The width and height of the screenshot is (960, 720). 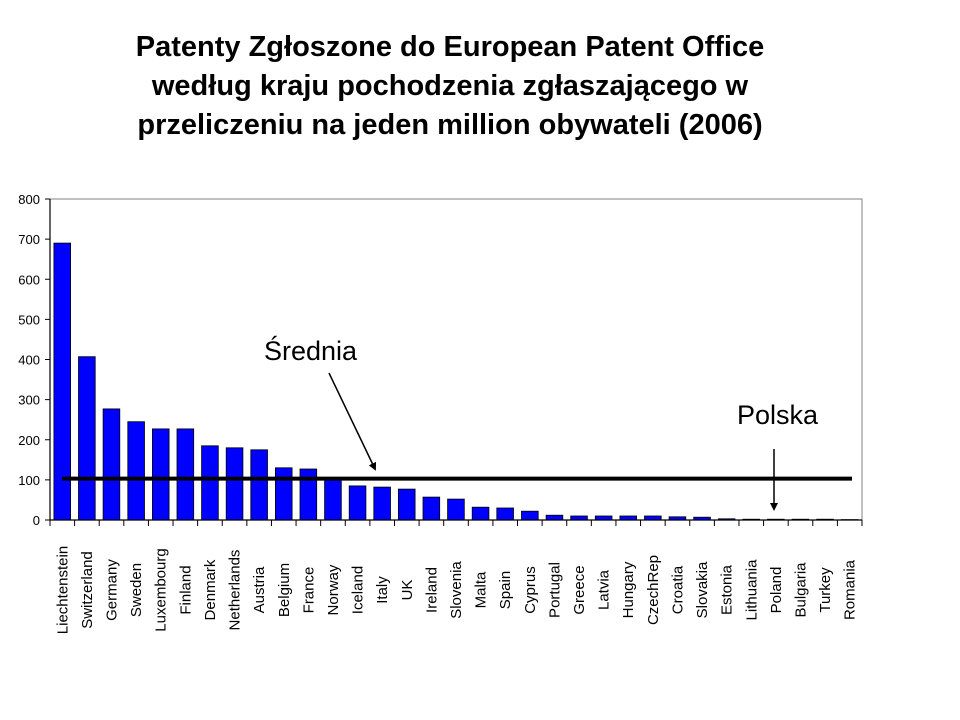 I want to click on bar-luxembourg, so click(x=160, y=474).